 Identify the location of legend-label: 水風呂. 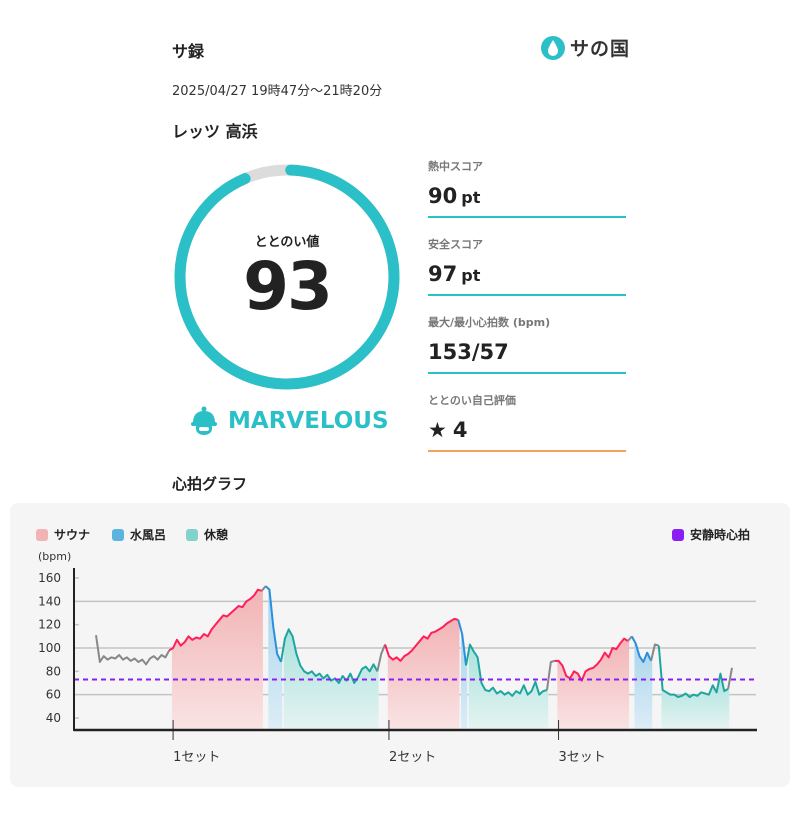
(148, 535).